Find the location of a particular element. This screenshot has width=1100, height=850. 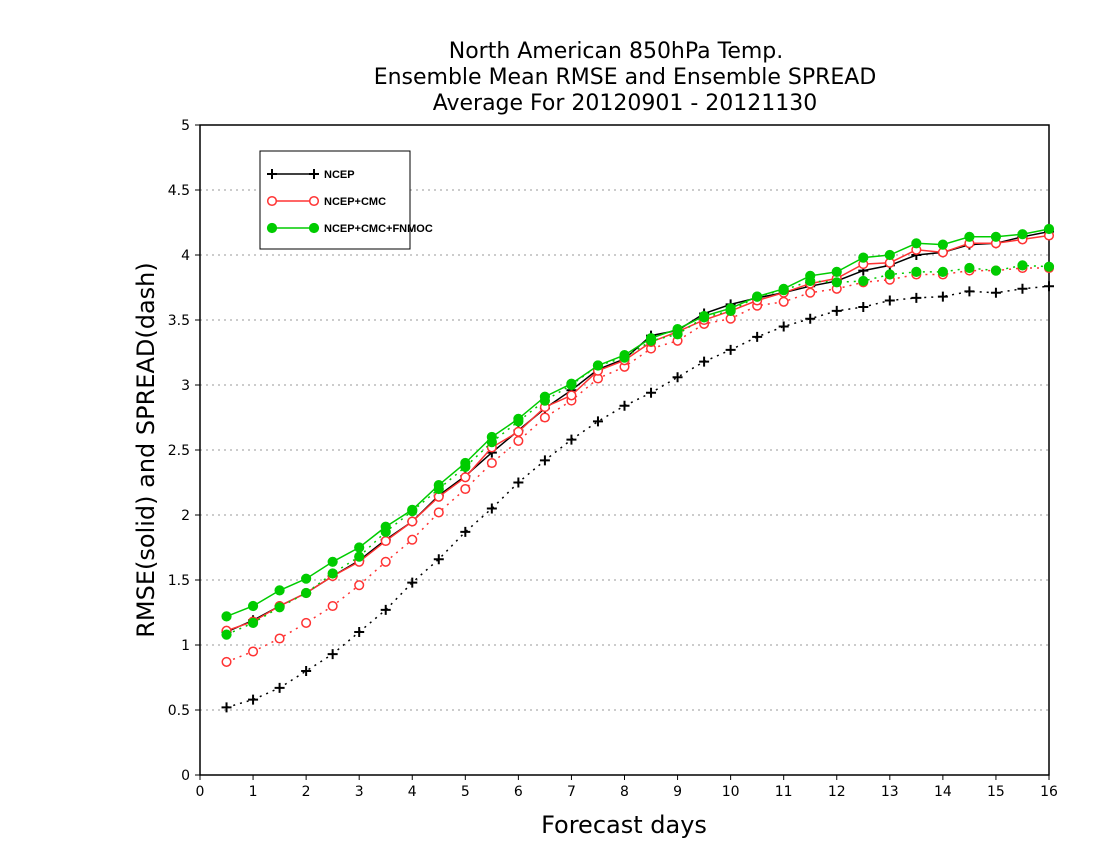

x-tick-label: 14 is located at coordinates (943, 792).